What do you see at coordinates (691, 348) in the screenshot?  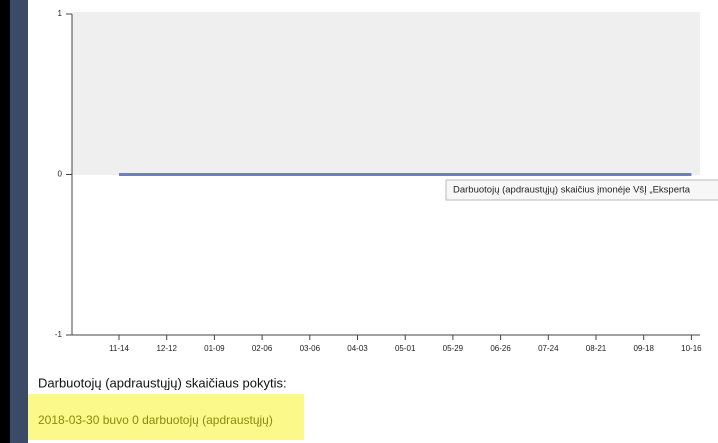 I see `x-tick-label: 10-16` at bounding box center [691, 348].